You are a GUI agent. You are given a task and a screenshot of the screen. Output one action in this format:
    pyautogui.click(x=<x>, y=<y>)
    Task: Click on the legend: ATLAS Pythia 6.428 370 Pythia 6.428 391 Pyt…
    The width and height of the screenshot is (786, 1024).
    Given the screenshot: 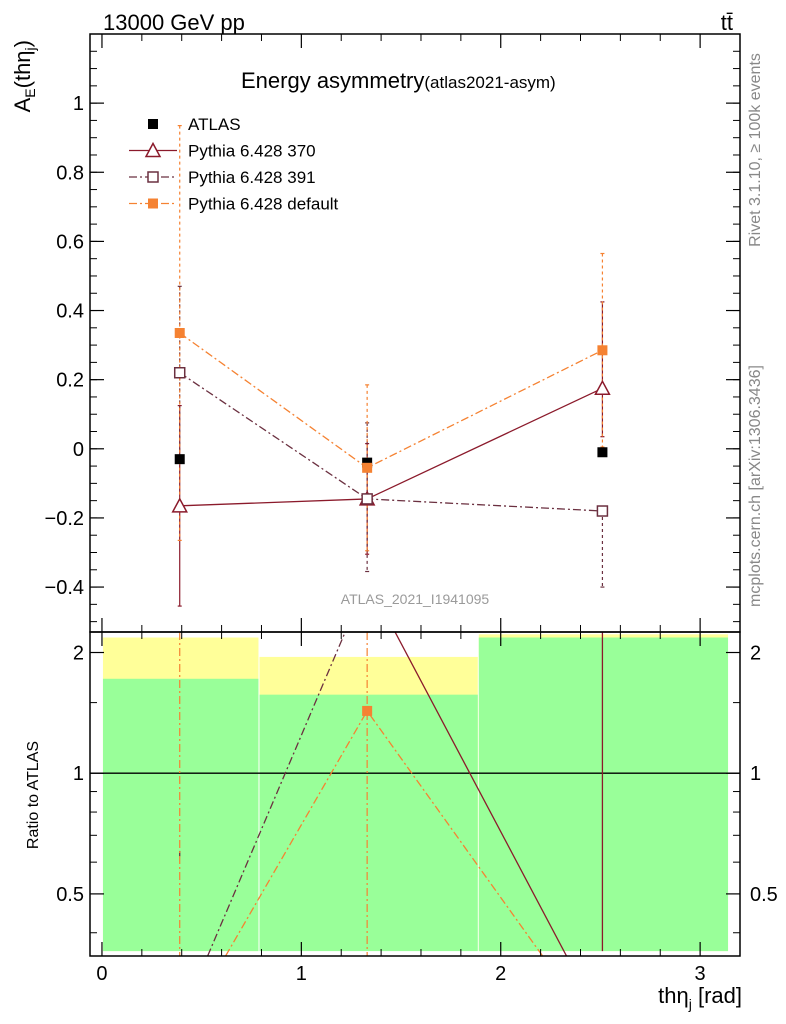 What is the action you would take?
    pyautogui.click(x=234, y=164)
    